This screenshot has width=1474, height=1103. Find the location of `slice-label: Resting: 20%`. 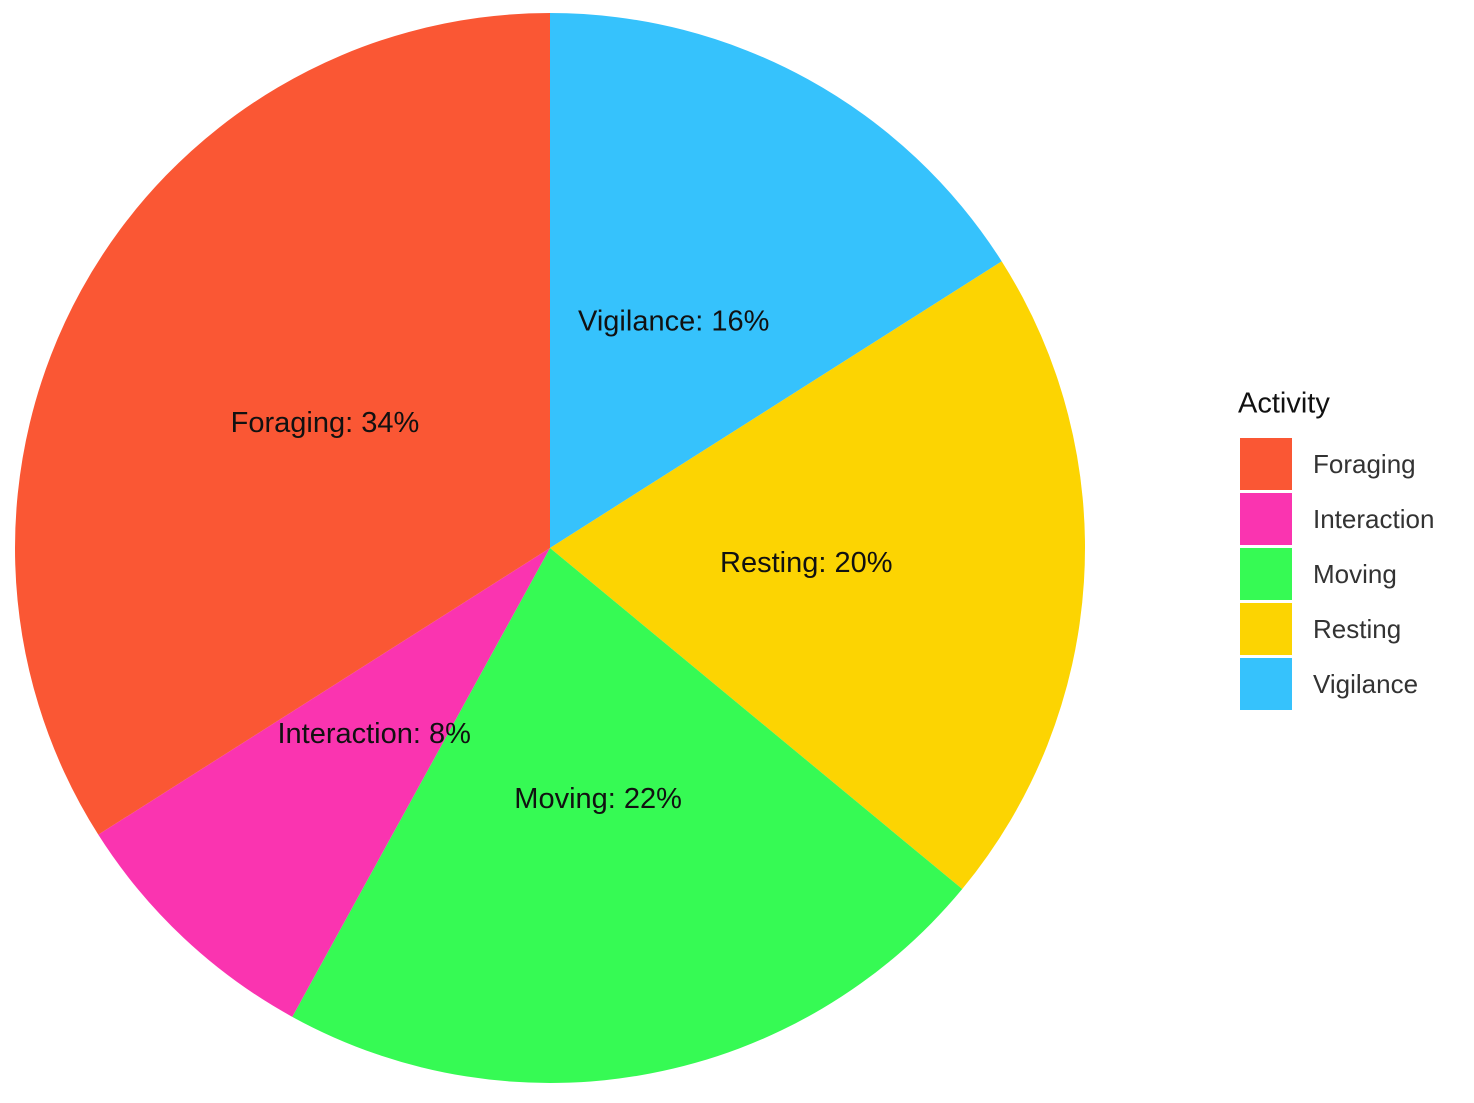

slice-label: Resting: 20% is located at coordinates (806, 563).